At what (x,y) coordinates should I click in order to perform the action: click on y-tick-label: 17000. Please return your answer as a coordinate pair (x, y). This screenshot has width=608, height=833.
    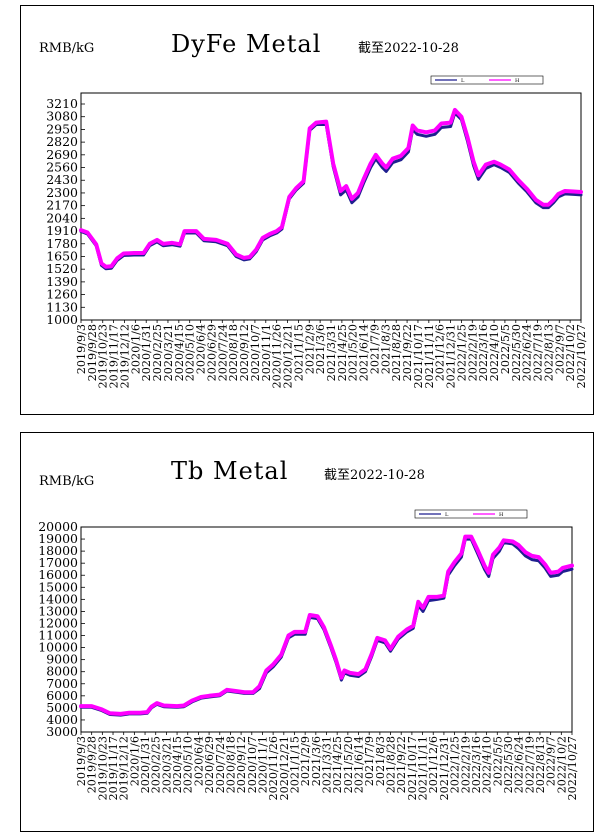
    Looking at the image, I should click on (58, 562).